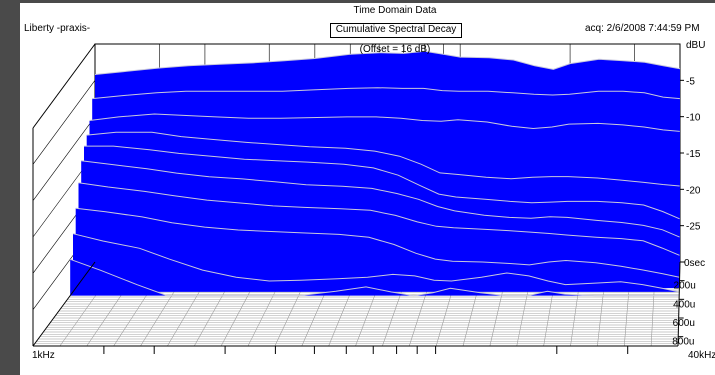 This screenshot has width=715, height=375. I want to click on floor-left-edge, so click(64, 304).